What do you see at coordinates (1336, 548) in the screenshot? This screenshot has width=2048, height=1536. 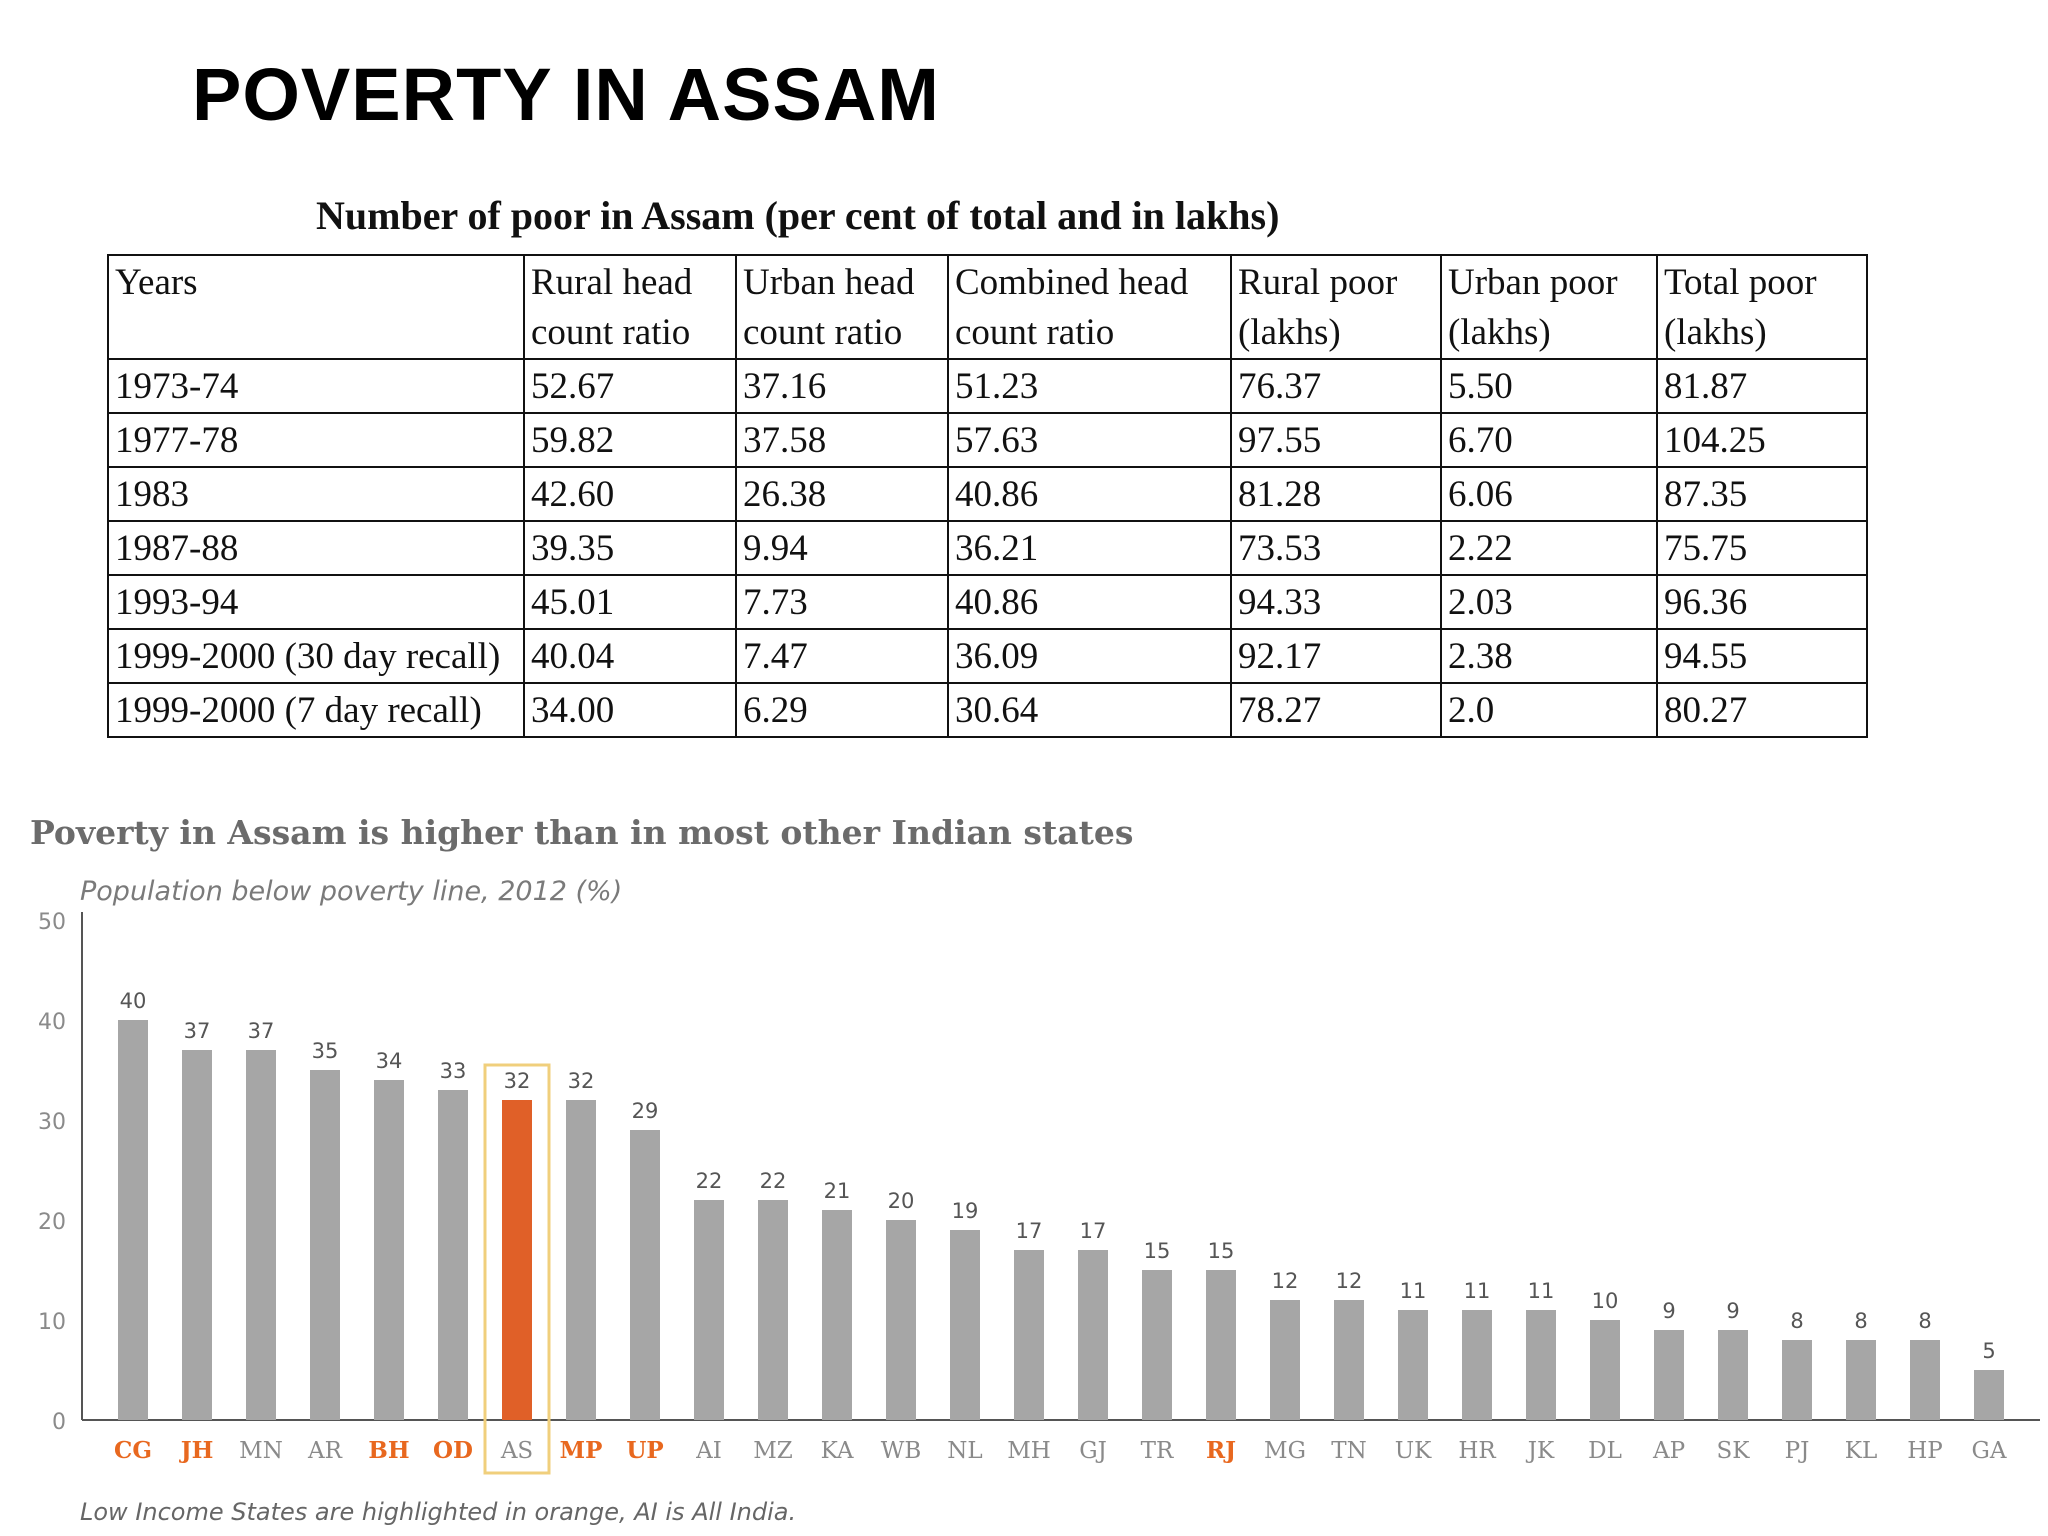 I see `table-cell: 73.53` at bounding box center [1336, 548].